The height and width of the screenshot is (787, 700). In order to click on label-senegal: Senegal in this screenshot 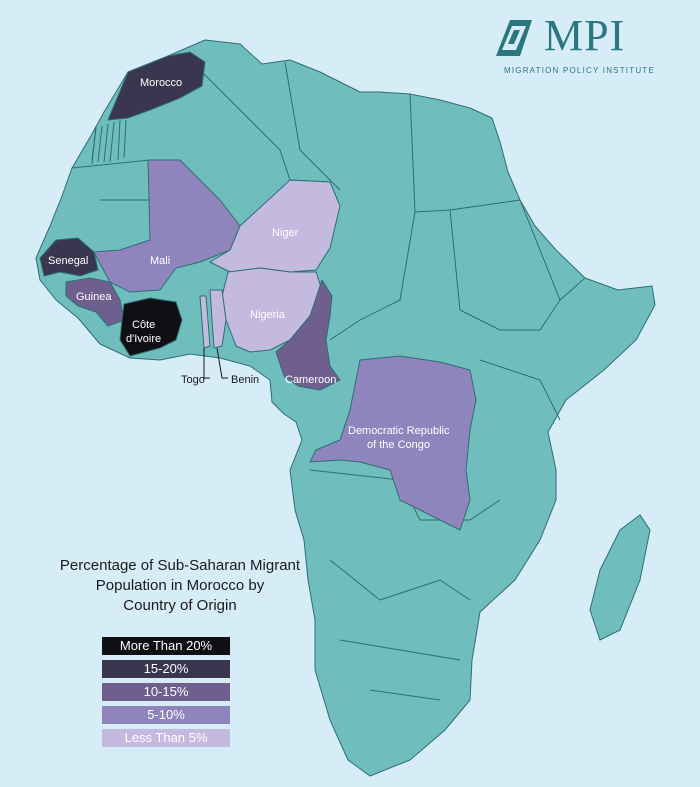, I will do `click(68, 261)`.